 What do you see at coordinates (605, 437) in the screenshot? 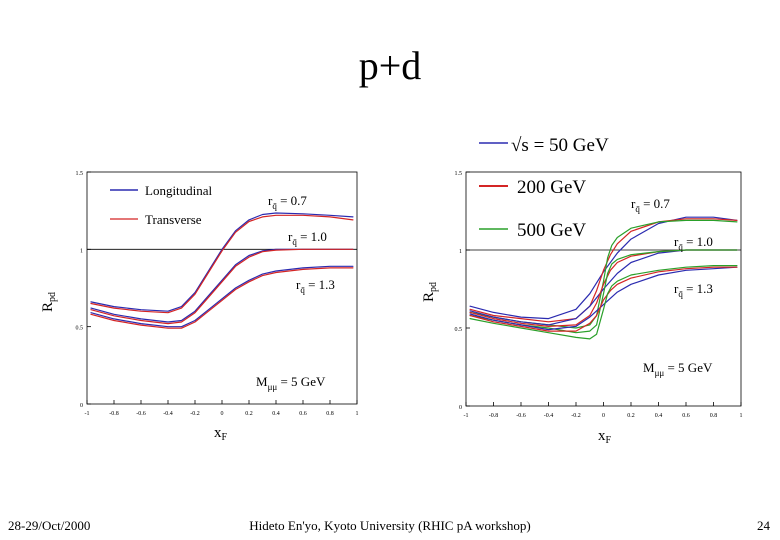
I see `right-x-axis-label: xF` at bounding box center [605, 437].